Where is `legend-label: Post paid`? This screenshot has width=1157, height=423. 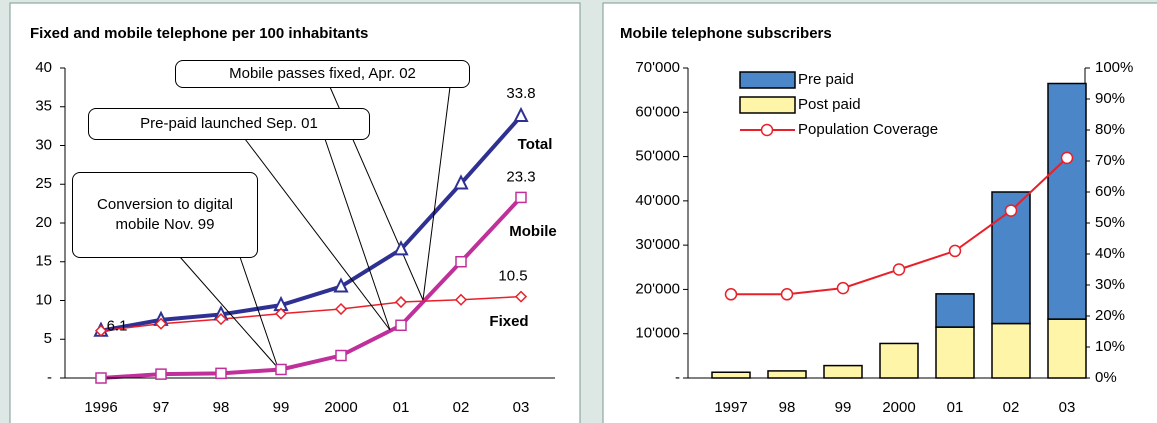 legend-label: Post paid is located at coordinates (829, 104).